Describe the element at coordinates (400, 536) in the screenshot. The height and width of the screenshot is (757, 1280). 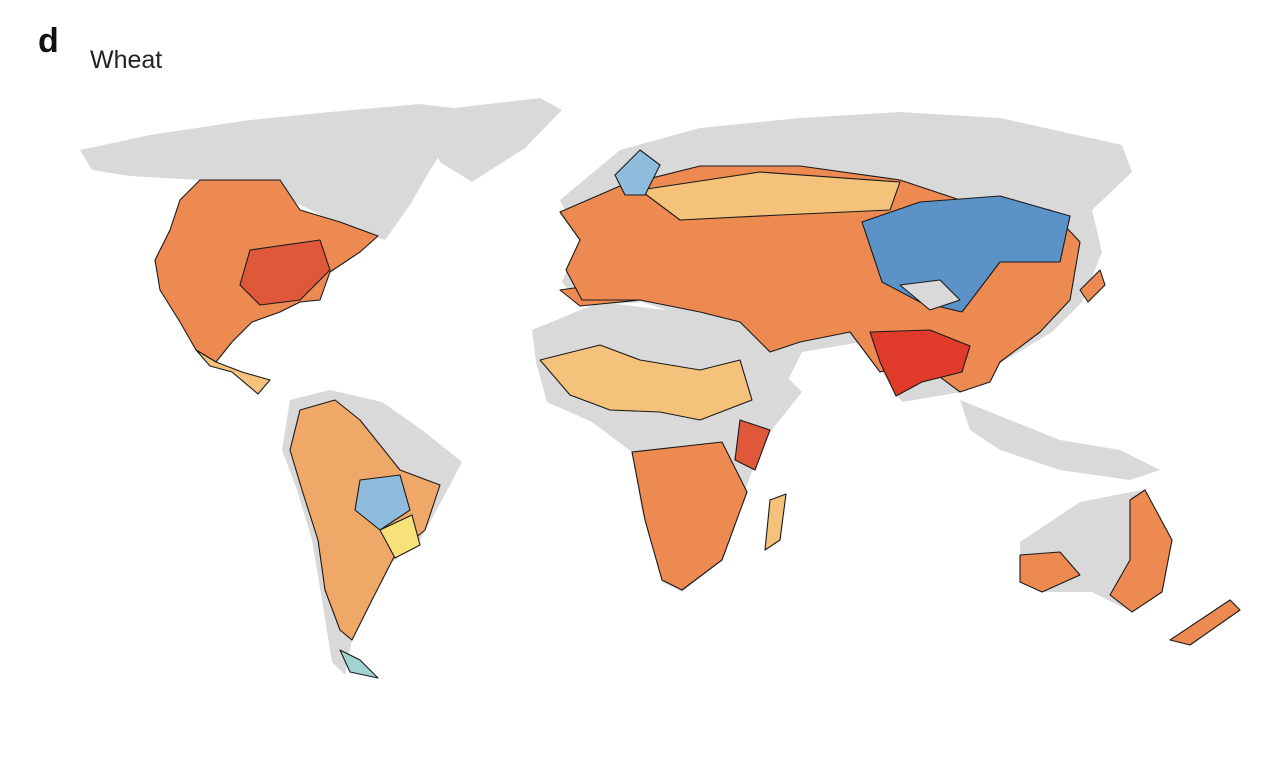
I see `south-america-yellow` at that location.